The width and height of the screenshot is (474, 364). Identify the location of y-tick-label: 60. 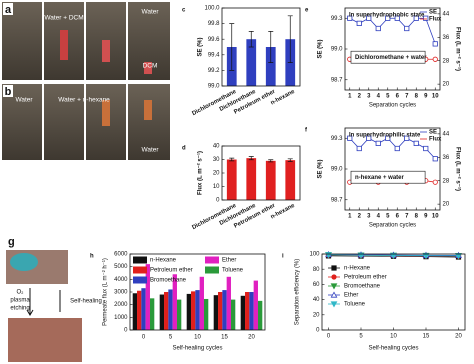
(316, 285).